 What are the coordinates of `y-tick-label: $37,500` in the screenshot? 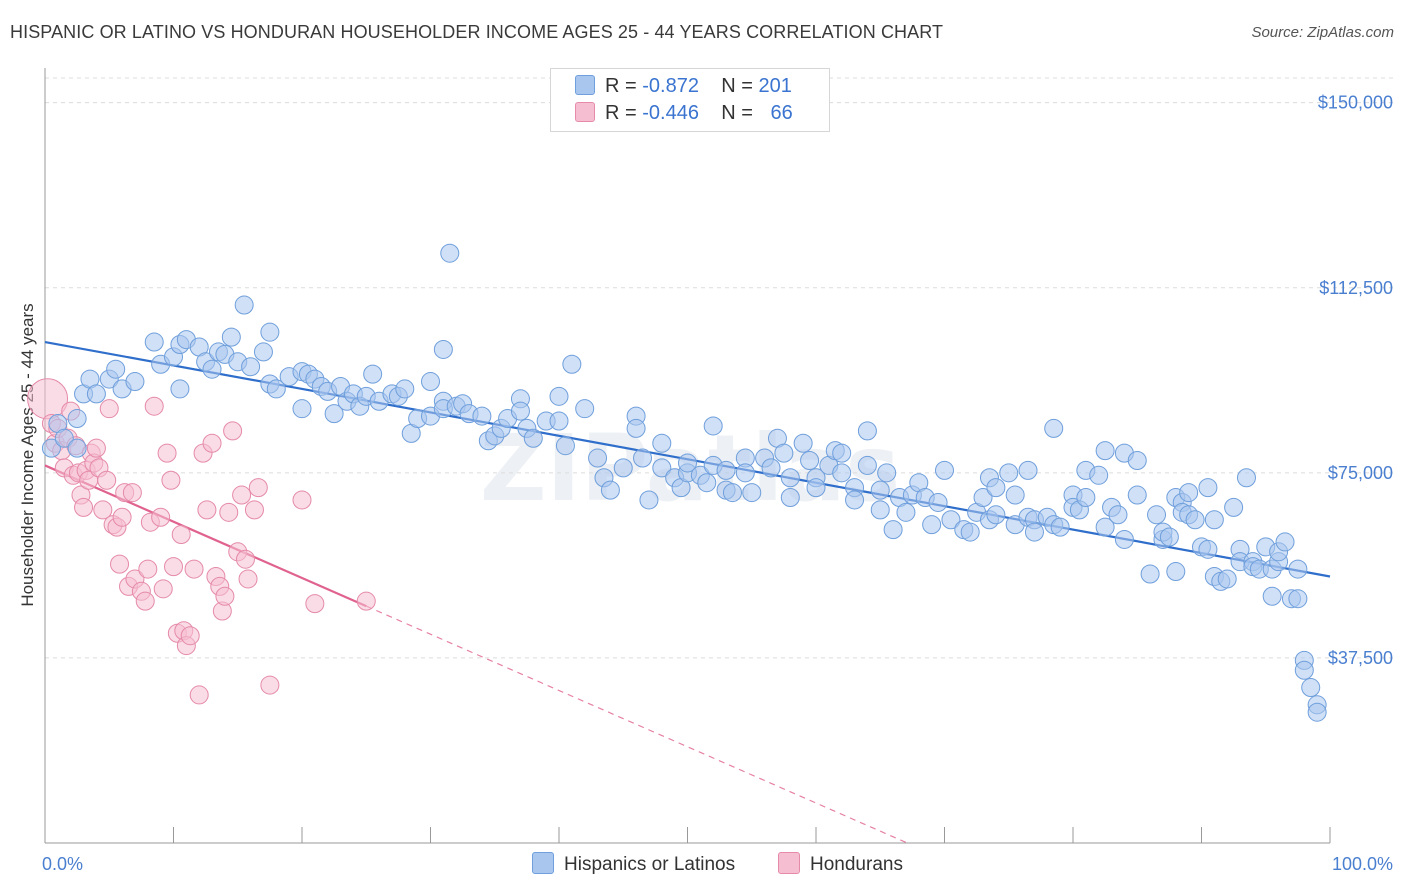 It's located at (1360, 658).